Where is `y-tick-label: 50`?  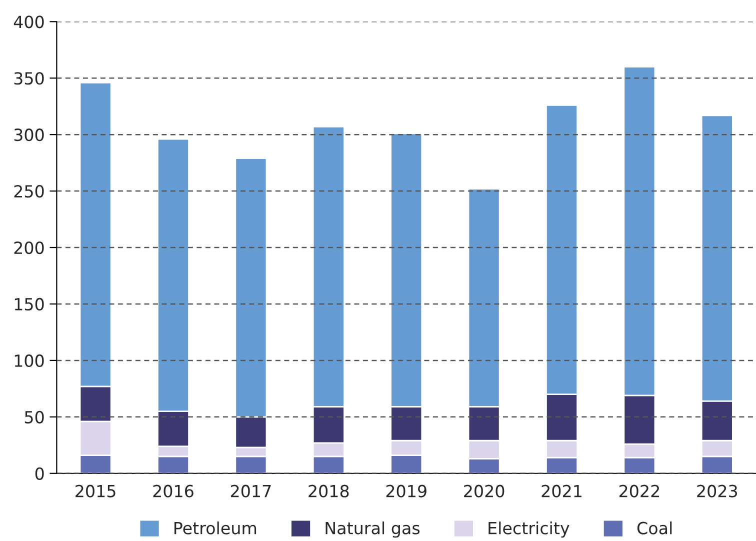
y-tick-label: 50 is located at coordinates (34, 417).